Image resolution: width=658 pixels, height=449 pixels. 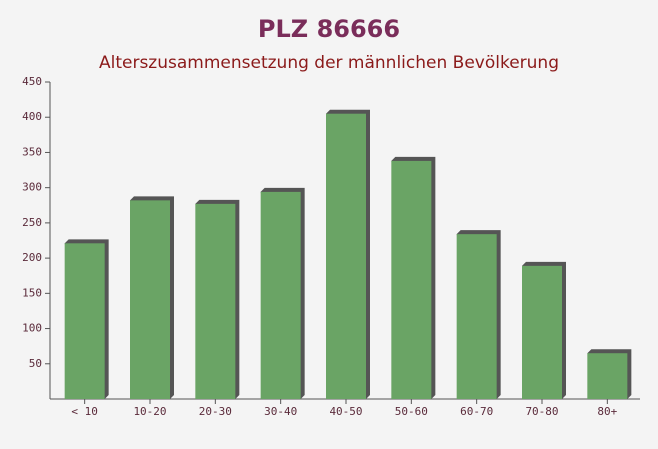 What do you see at coordinates (541, 411) in the screenshot?
I see `x-tick-label: 70-80` at bounding box center [541, 411].